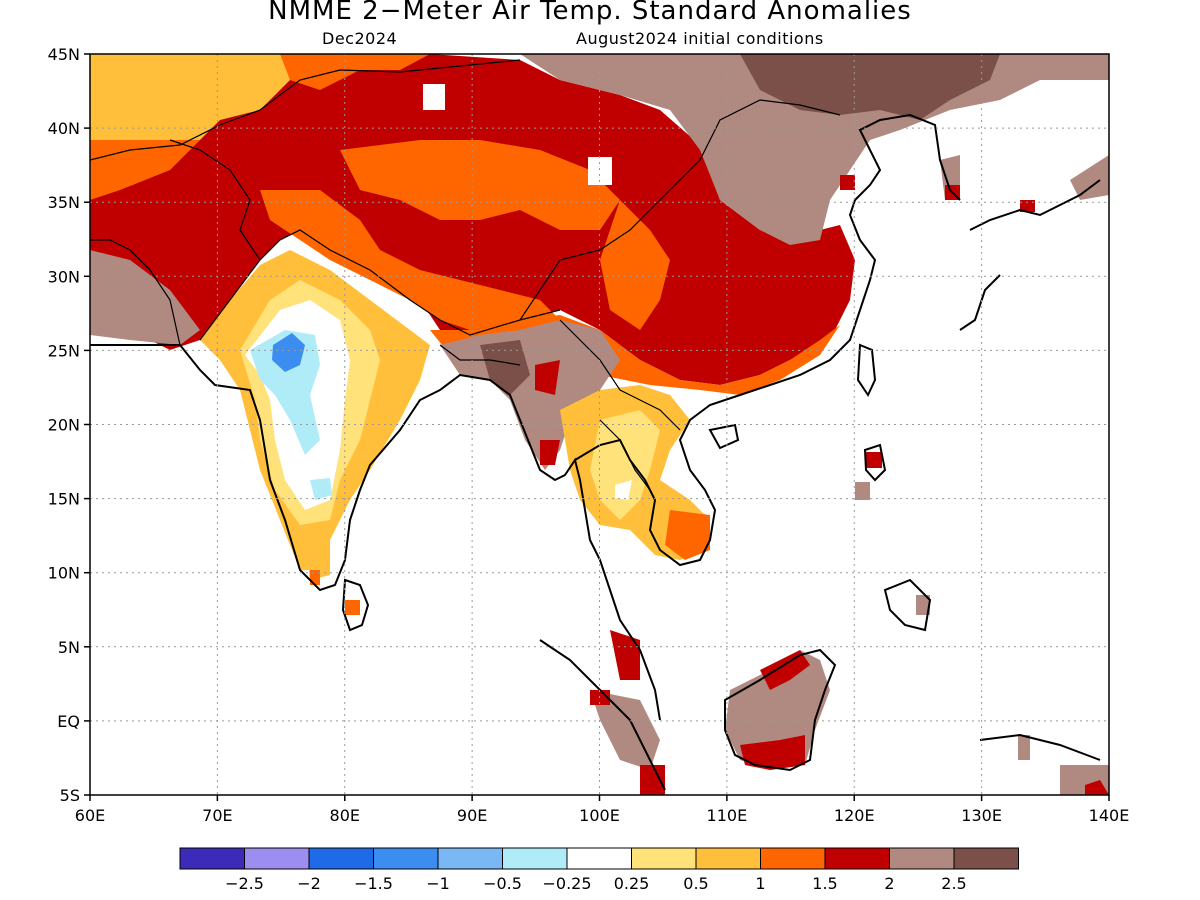 Image resolution: width=1200 pixels, height=900 pixels. What do you see at coordinates (1109, 815) in the screenshot?
I see `lon-tick-label: 140E` at bounding box center [1109, 815].